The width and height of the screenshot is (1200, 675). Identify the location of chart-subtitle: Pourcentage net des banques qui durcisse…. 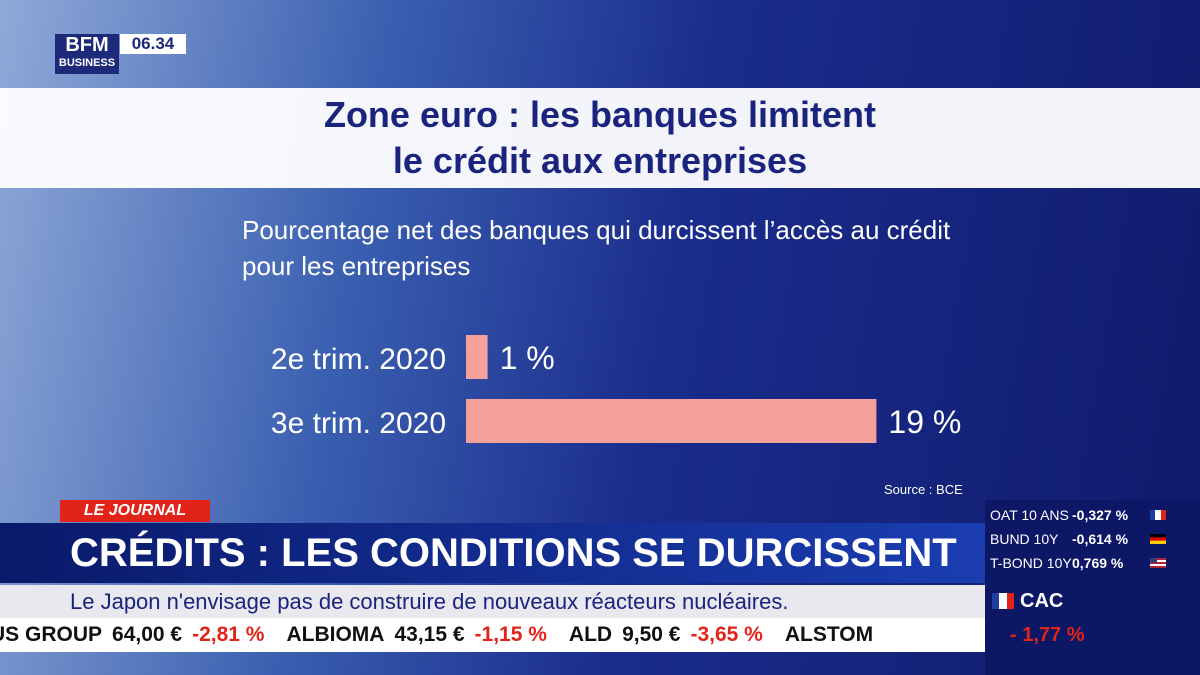
(596, 248).